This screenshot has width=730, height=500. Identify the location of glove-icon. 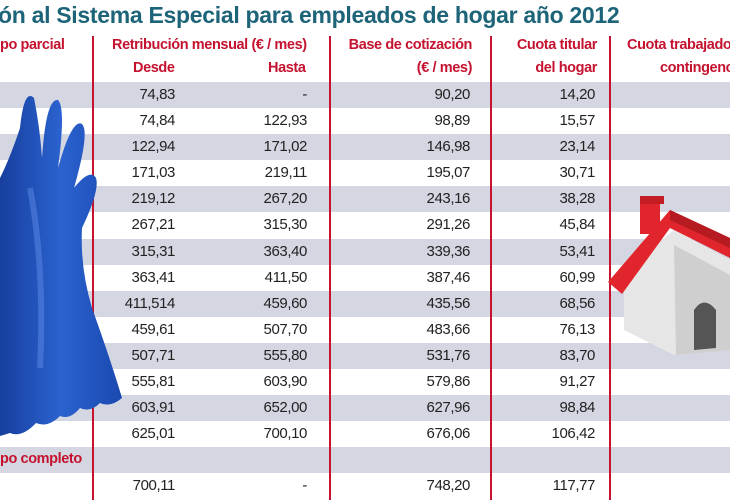
(61, 266).